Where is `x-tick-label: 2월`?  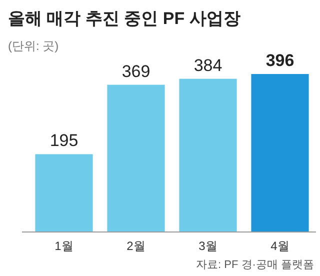 x-tick-label: 2월 is located at coordinates (136, 246).